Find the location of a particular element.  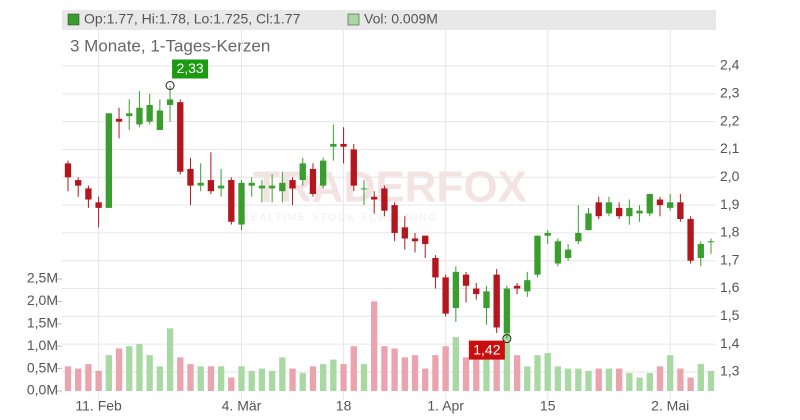

legend-entry: Vol: 0.009M is located at coordinates (401, 19).